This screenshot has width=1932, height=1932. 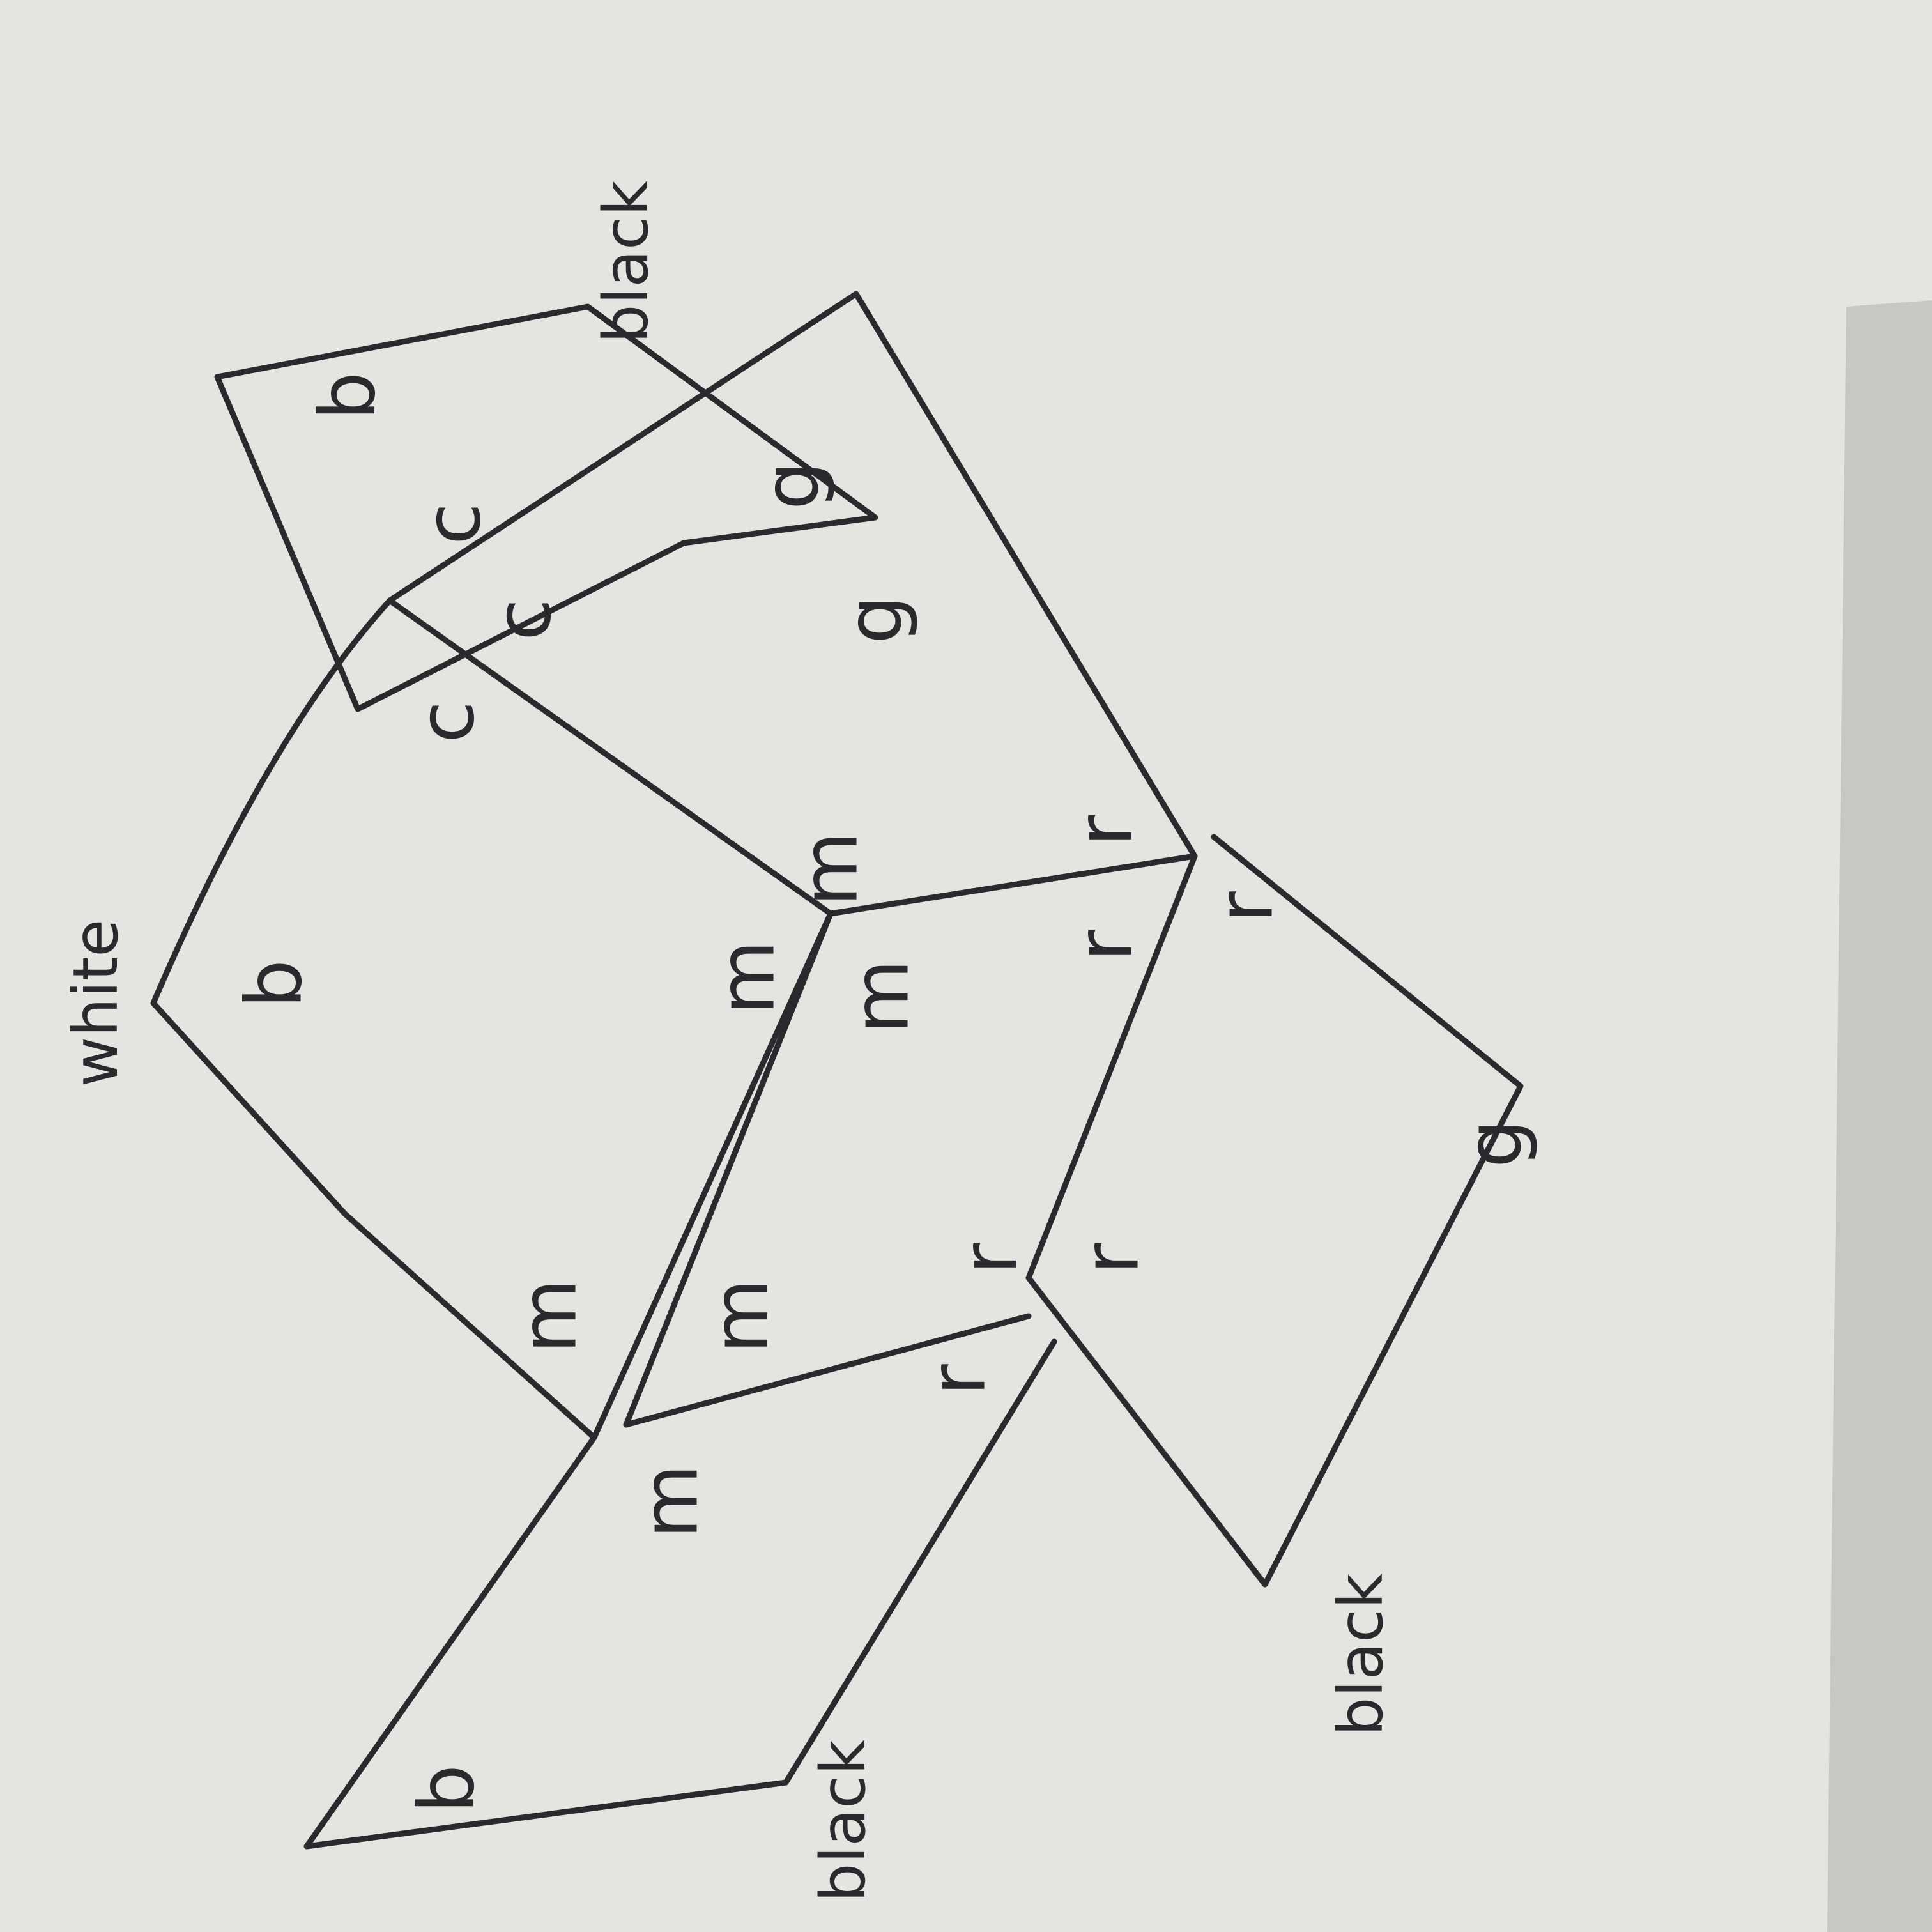 What do you see at coordinates (728, 1169) in the screenshot?
I see `middle-face-left-edge` at bounding box center [728, 1169].